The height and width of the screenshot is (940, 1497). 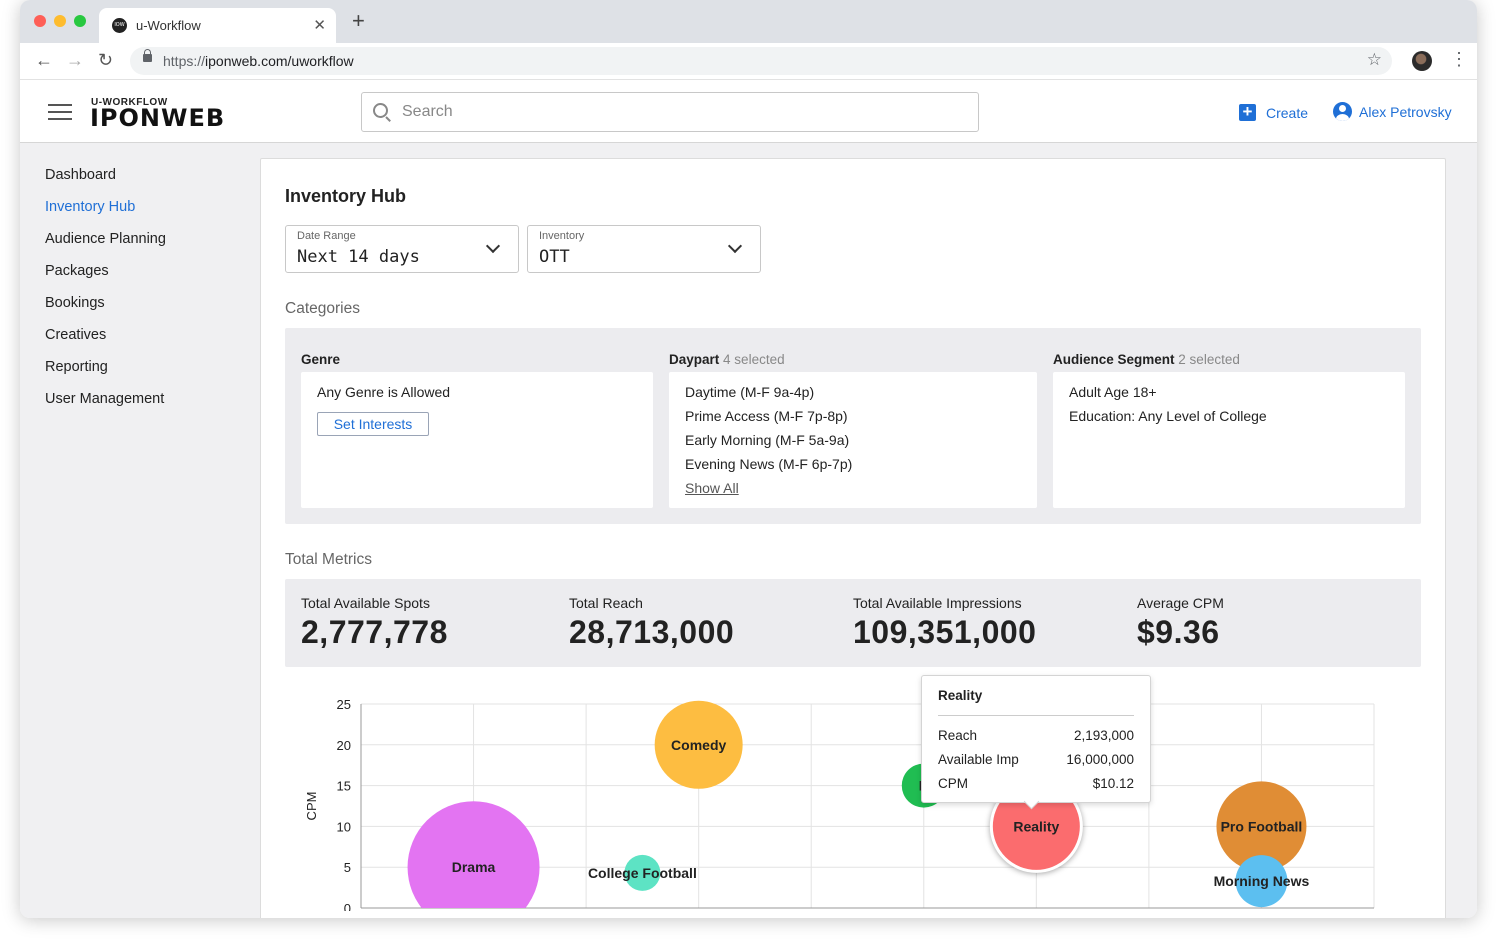 I want to click on audience-item: Education: Any Level of College, so click(x=1168, y=416).